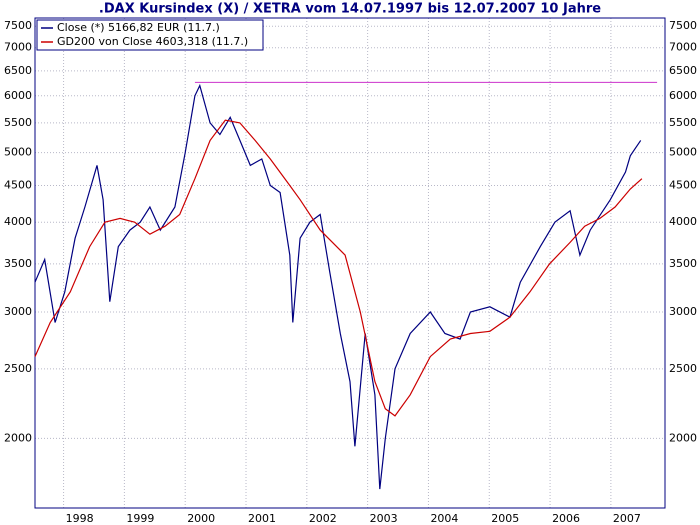 The image size is (700, 525). What do you see at coordinates (18, 47) in the screenshot?
I see `y-tick-label: 7000` at bounding box center [18, 47].